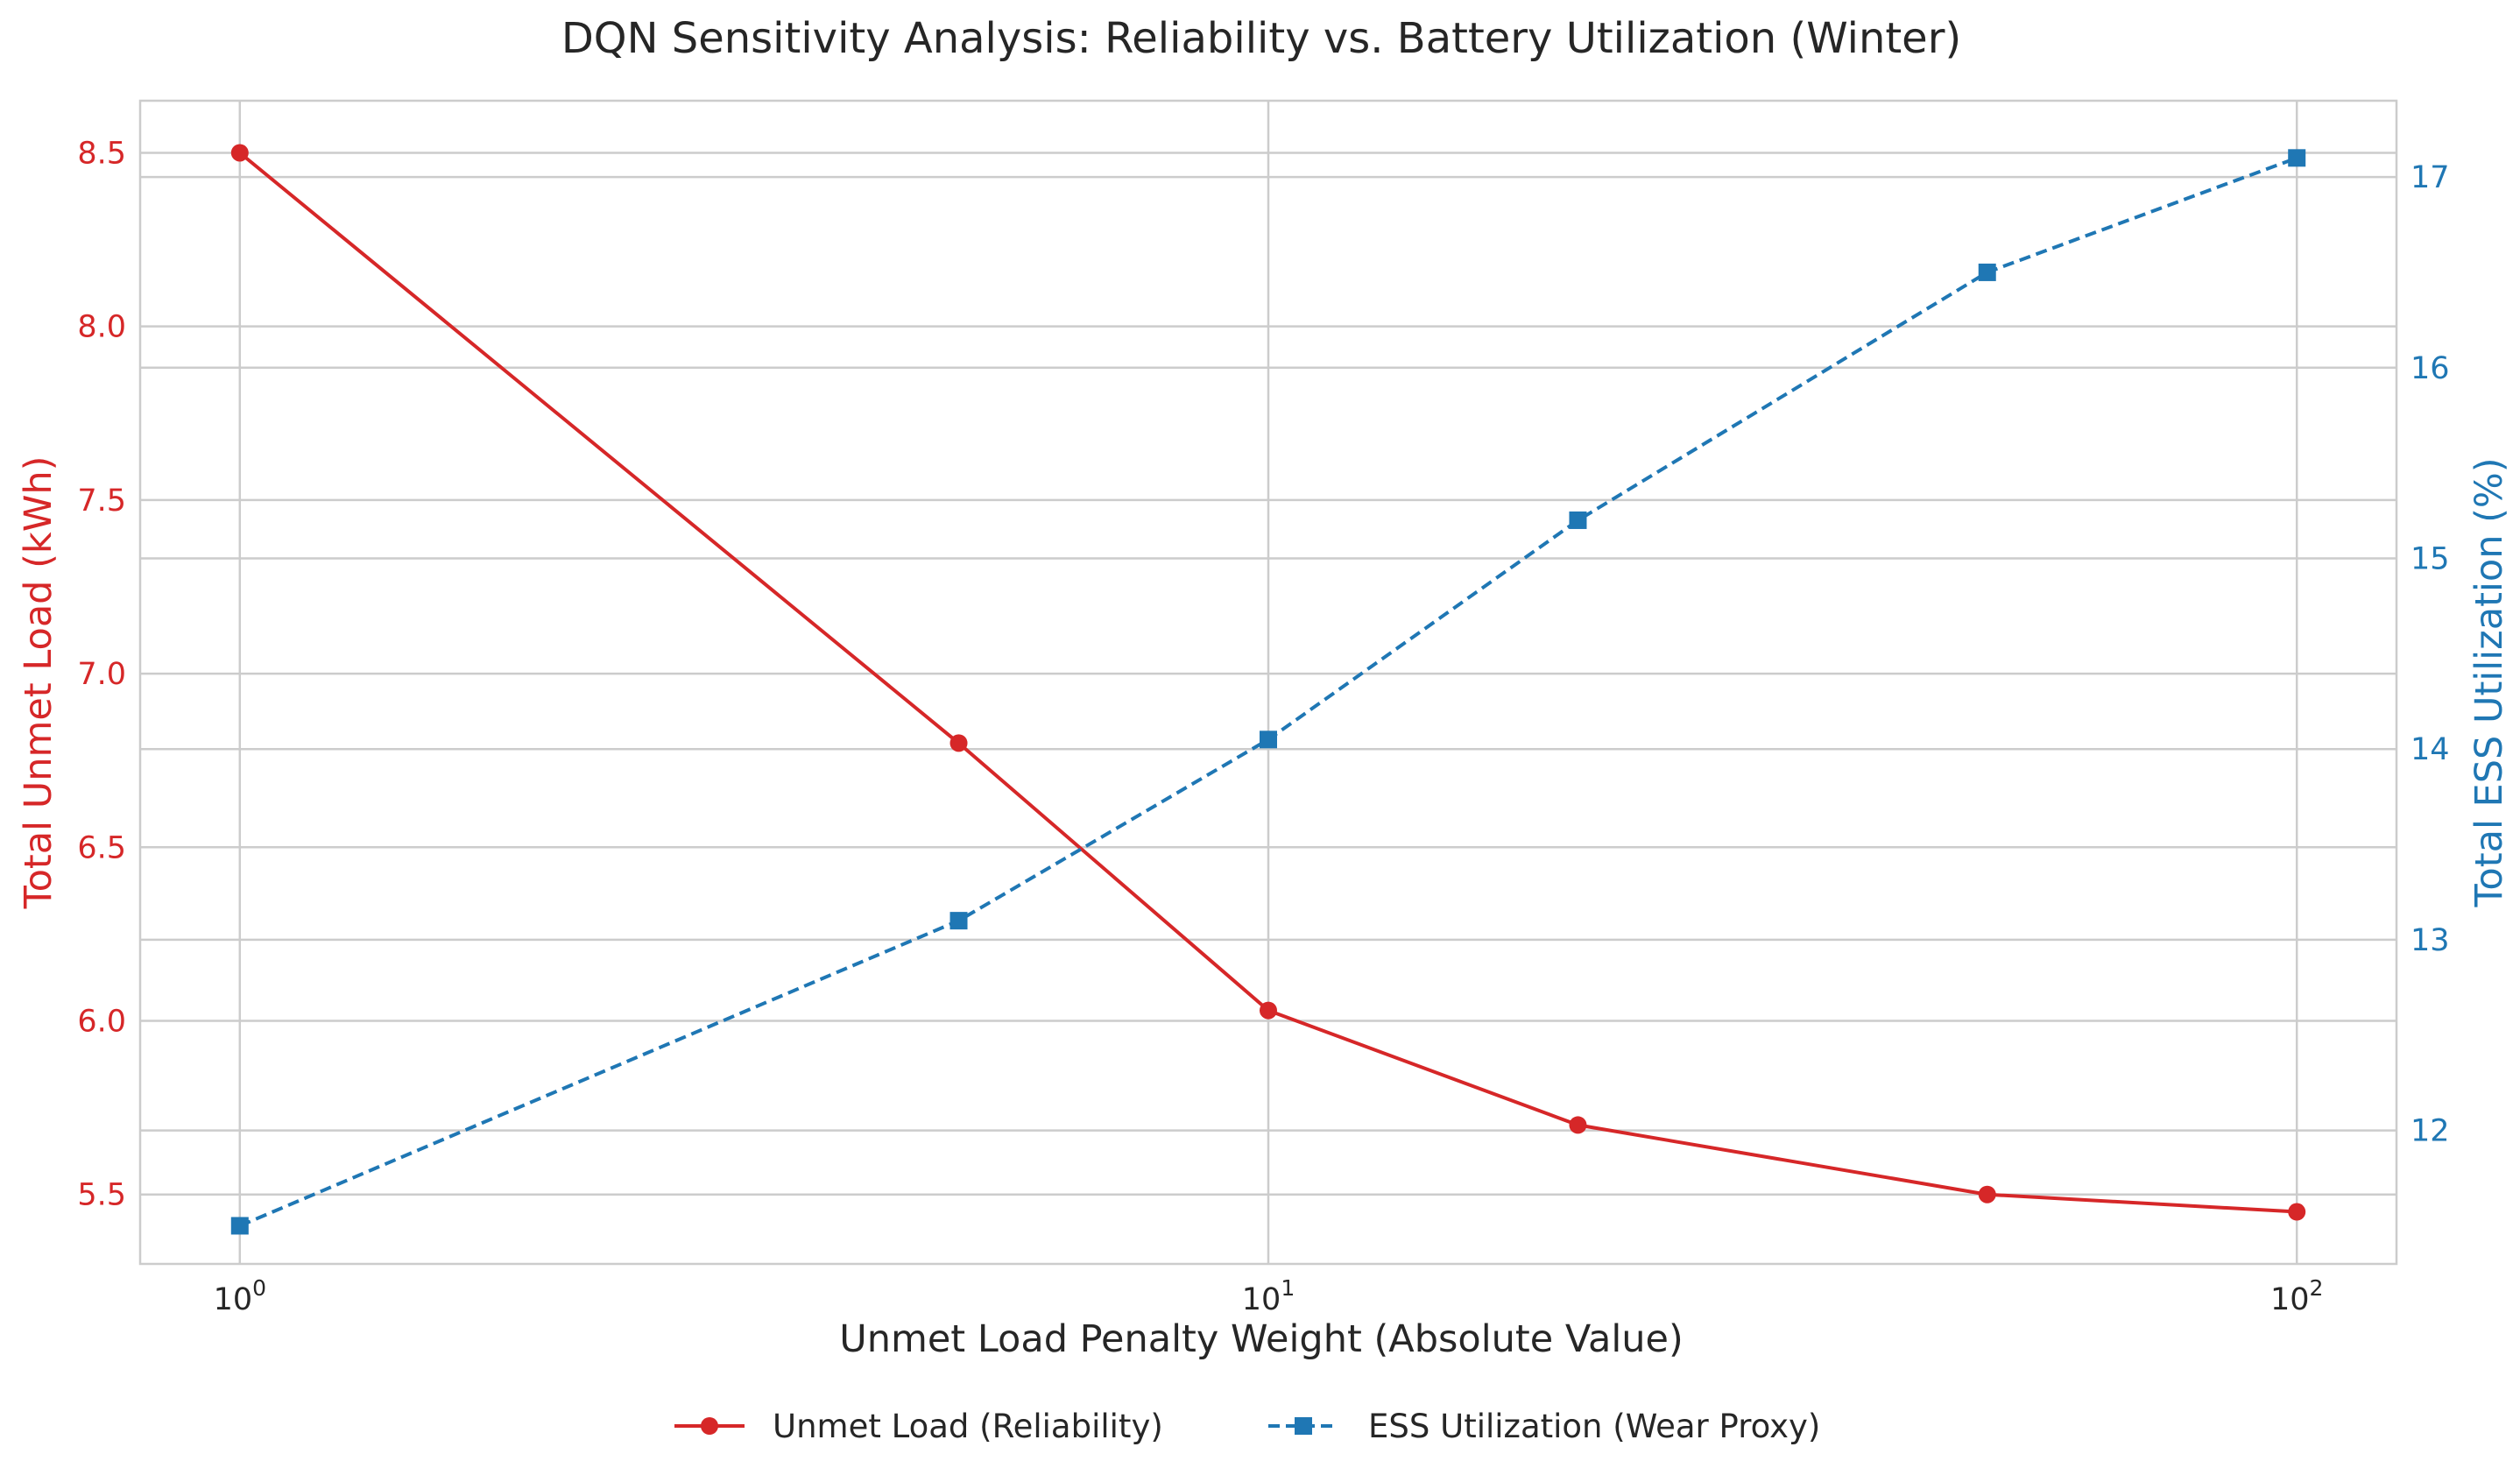  Describe the element at coordinates (101, 501) in the screenshot. I see `left-tick-label: 7.5` at that location.